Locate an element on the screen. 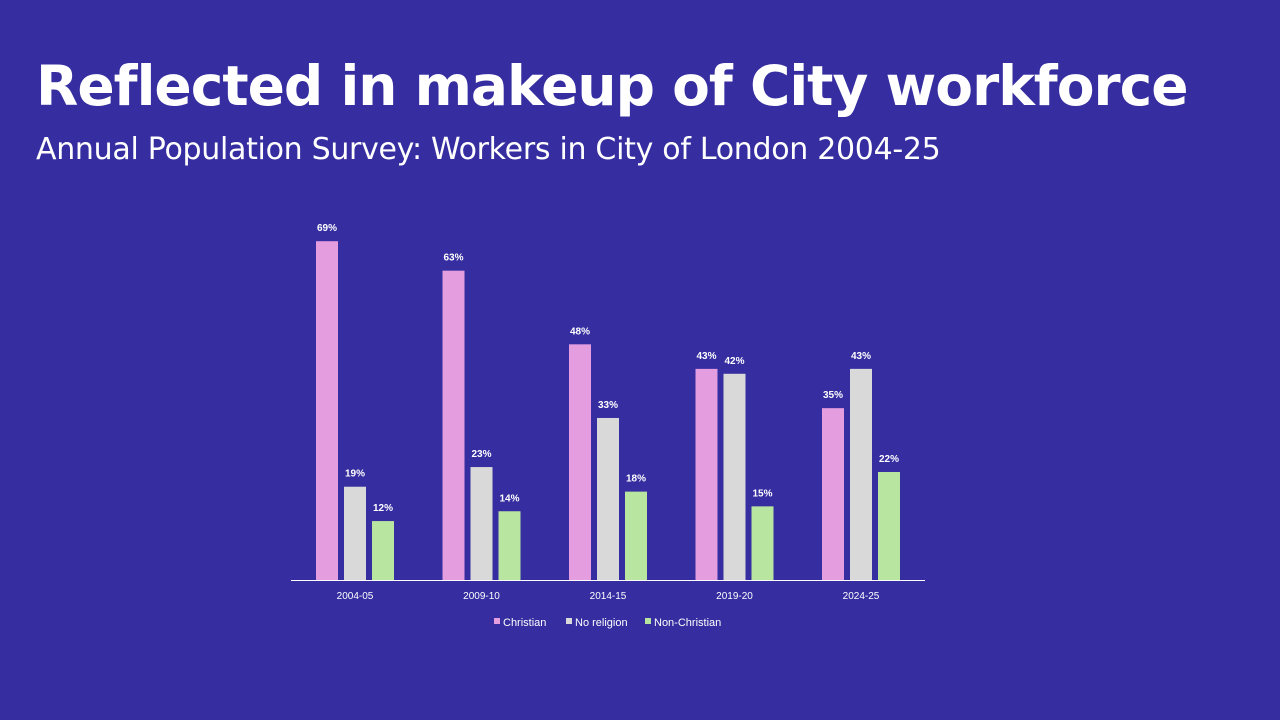 Image resolution: width=1280 pixels, height=720 pixels. data-label: 42% is located at coordinates (734, 361).